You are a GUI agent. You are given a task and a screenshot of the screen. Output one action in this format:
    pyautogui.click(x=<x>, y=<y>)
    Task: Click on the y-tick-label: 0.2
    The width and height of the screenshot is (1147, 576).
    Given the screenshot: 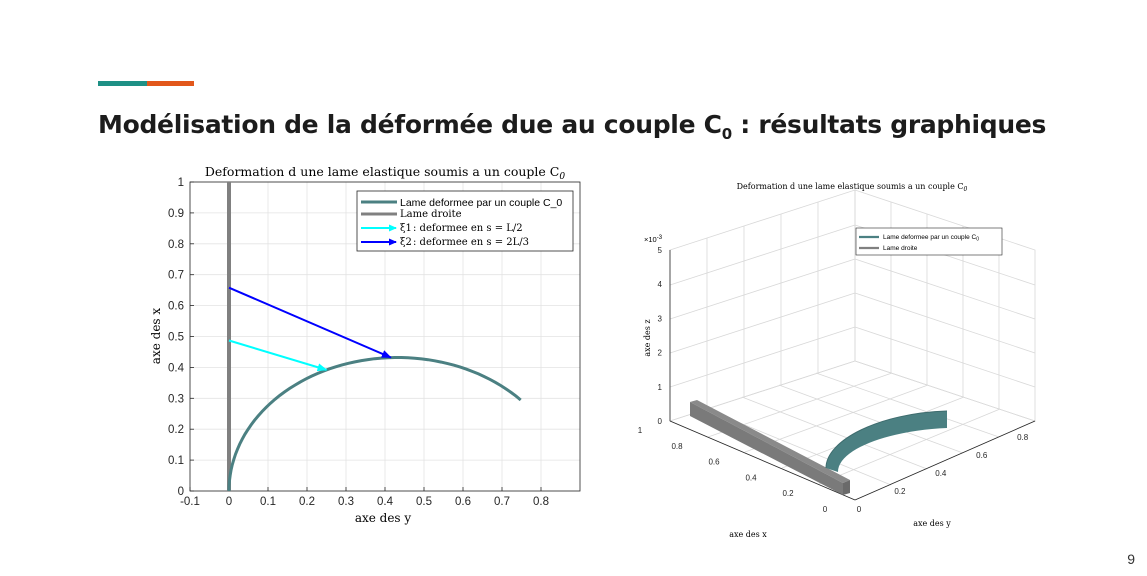 What is the action you would take?
    pyautogui.click(x=176, y=430)
    